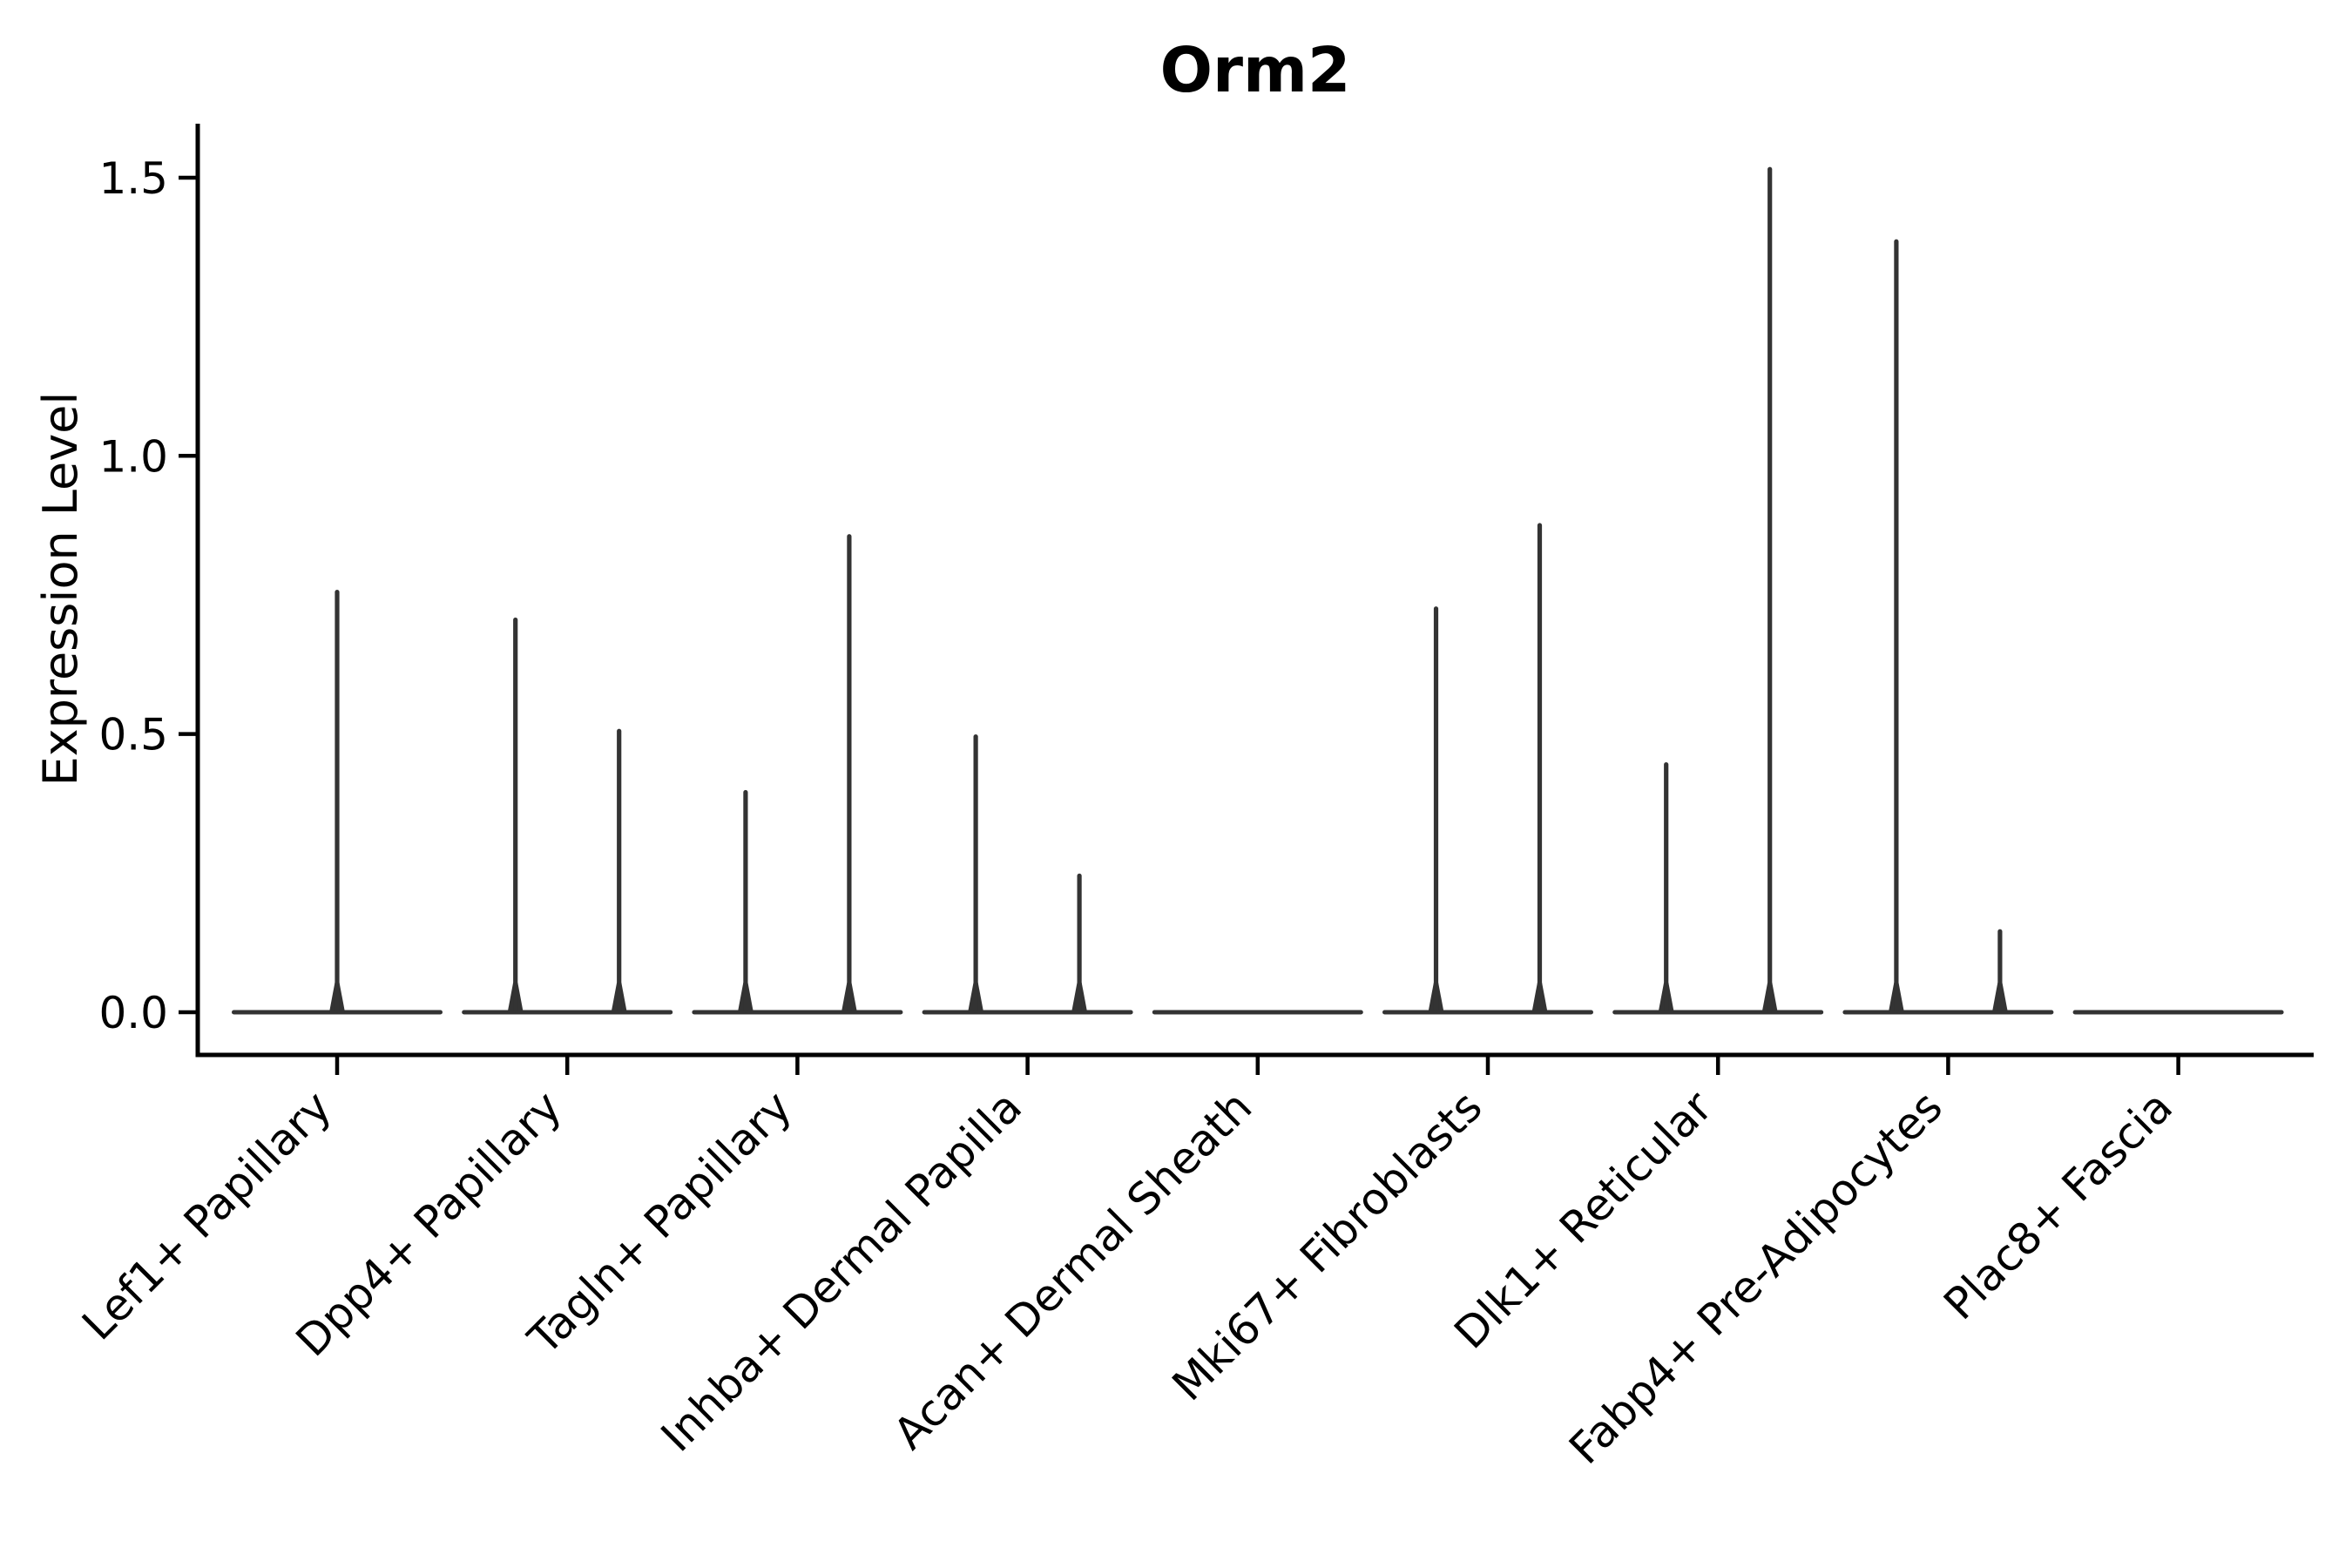 Image resolution: width=2352 pixels, height=1568 pixels. What do you see at coordinates (133, 1013) in the screenshot?
I see `y-tick-label: 0.0` at bounding box center [133, 1013].